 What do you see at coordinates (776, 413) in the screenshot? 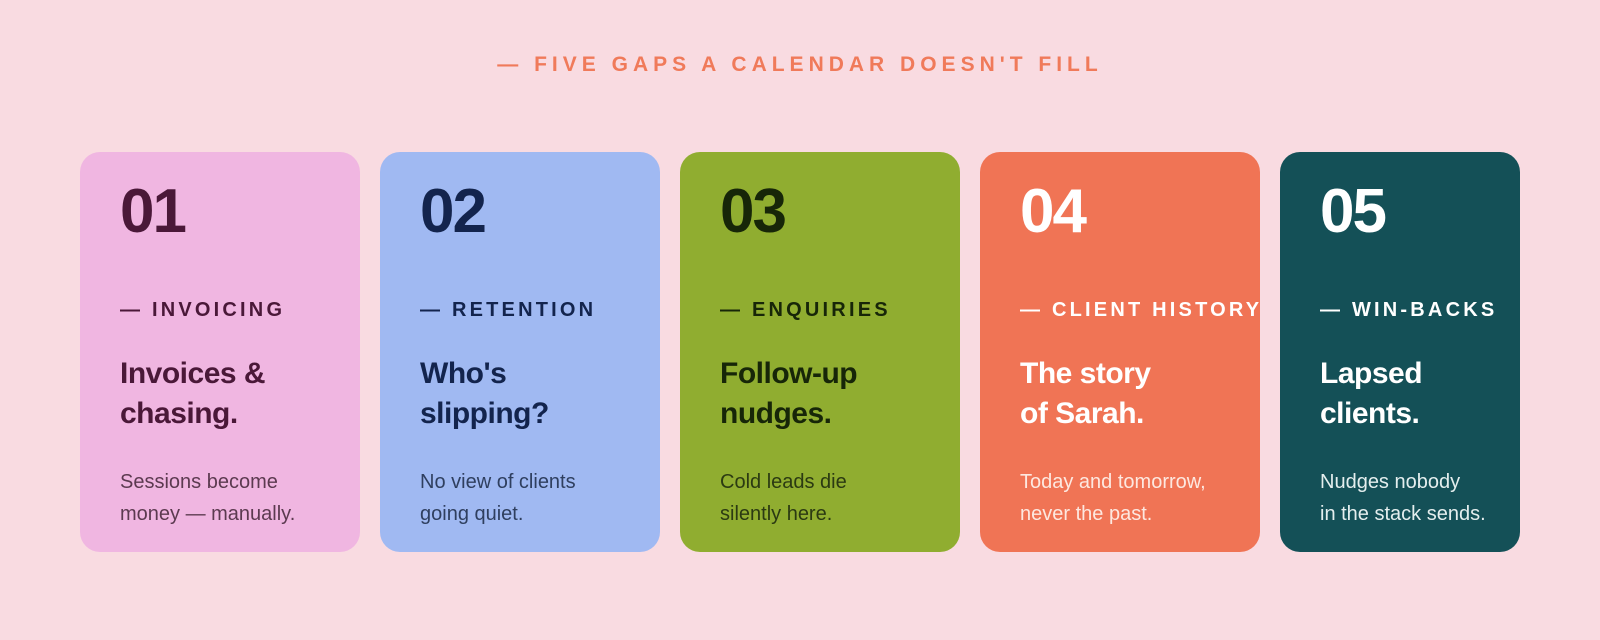
I see `card-title-line: nudges.` at bounding box center [776, 413].